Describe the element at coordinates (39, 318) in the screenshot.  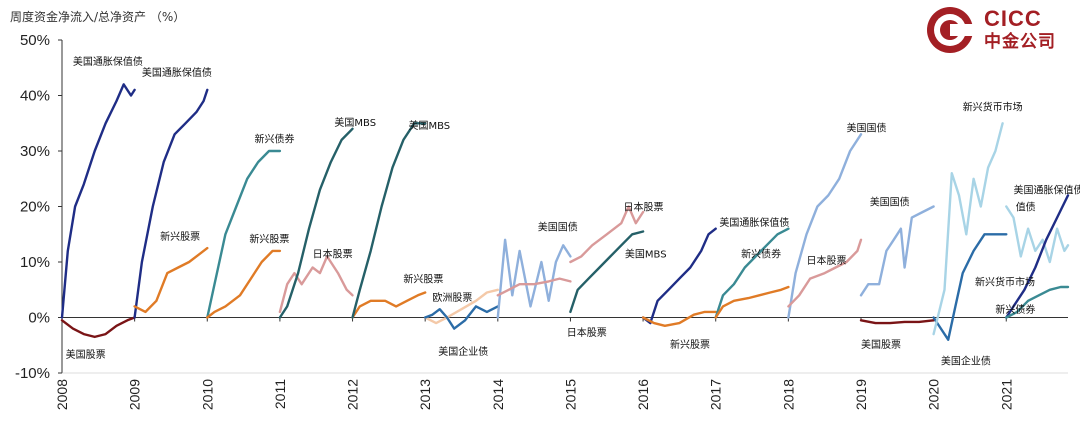
I see `y-tick-label: 0%` at that location.